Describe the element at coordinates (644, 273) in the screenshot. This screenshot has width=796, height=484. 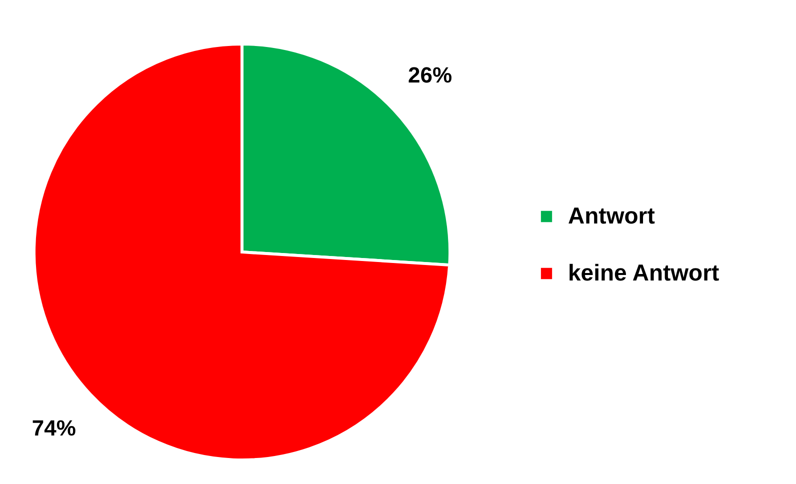
I see `legend-label: keine Antwort` at that location.